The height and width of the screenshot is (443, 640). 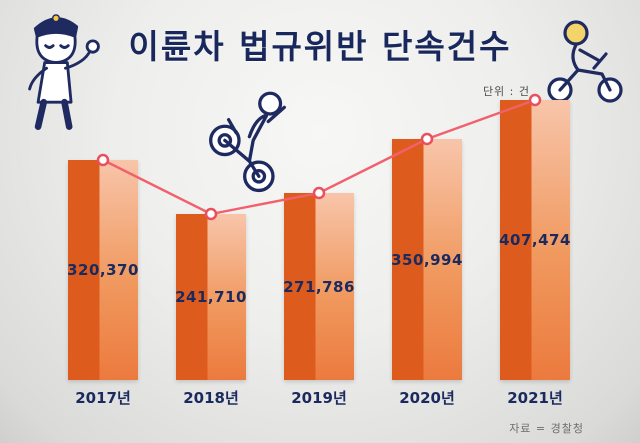 I want to click on bar-value-label: 407,474, so click(x=535, y=240).